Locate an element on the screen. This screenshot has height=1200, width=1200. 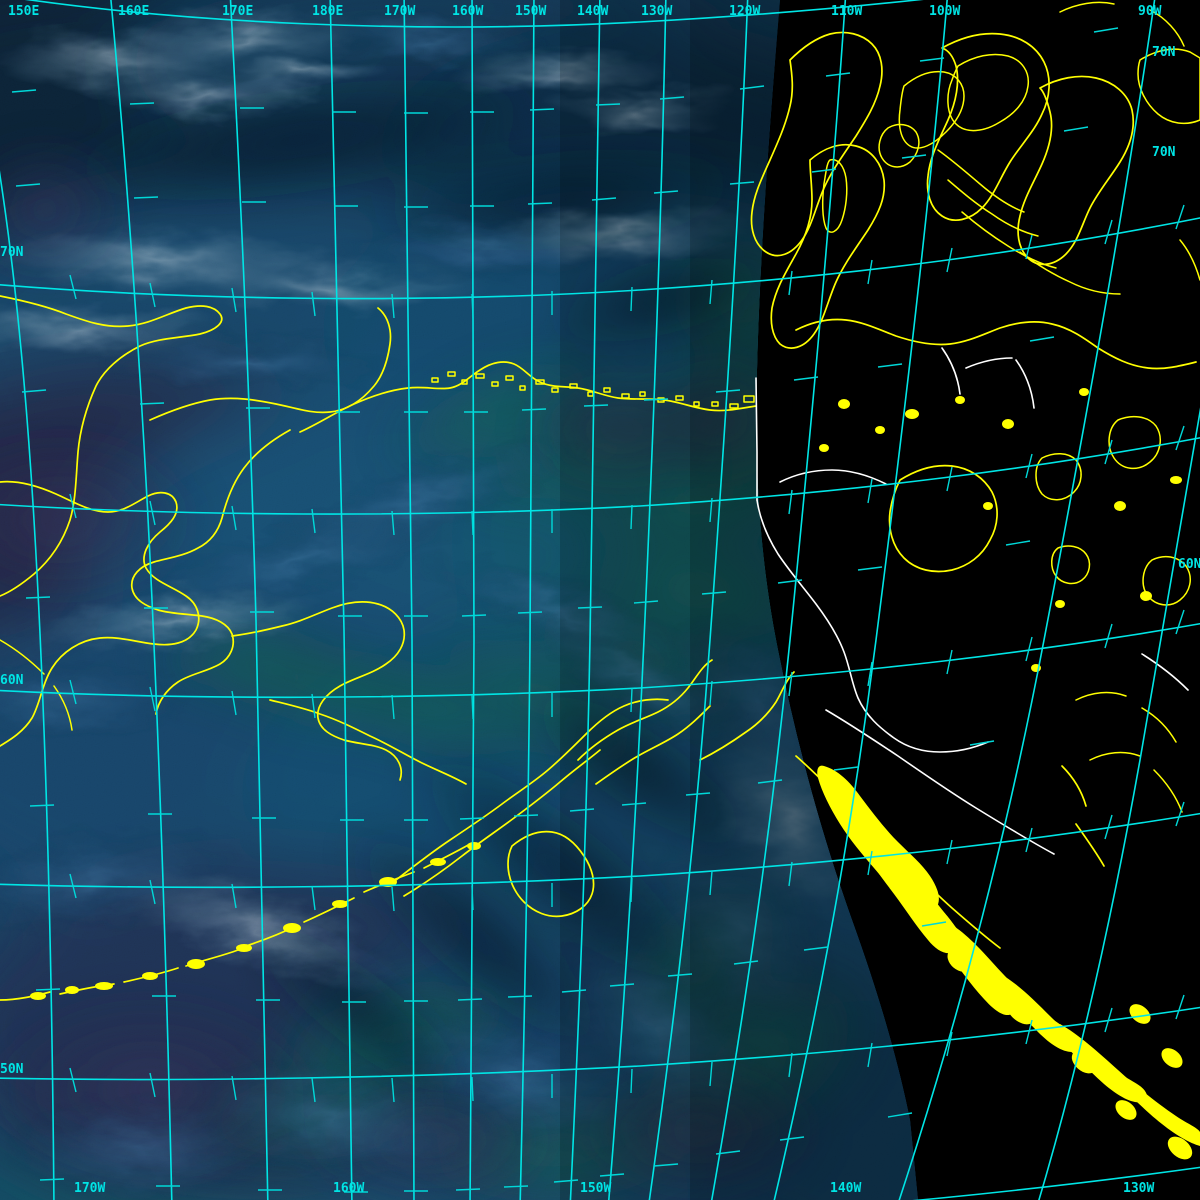
coastline-alaska-north-slope is located at coordinates (528, 397).